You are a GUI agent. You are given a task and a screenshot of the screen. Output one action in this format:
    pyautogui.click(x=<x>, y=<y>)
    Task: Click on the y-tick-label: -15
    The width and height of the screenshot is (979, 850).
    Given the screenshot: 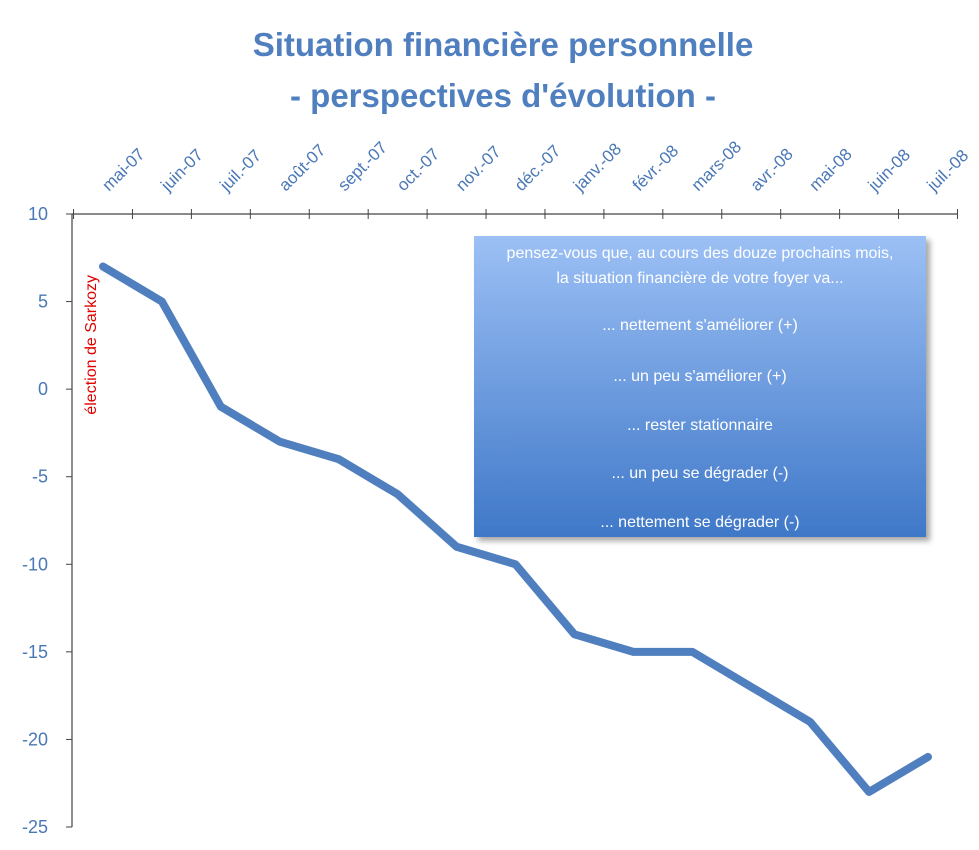 What is the action you would take?
    pyautogui.click(x=35, y=652)
    